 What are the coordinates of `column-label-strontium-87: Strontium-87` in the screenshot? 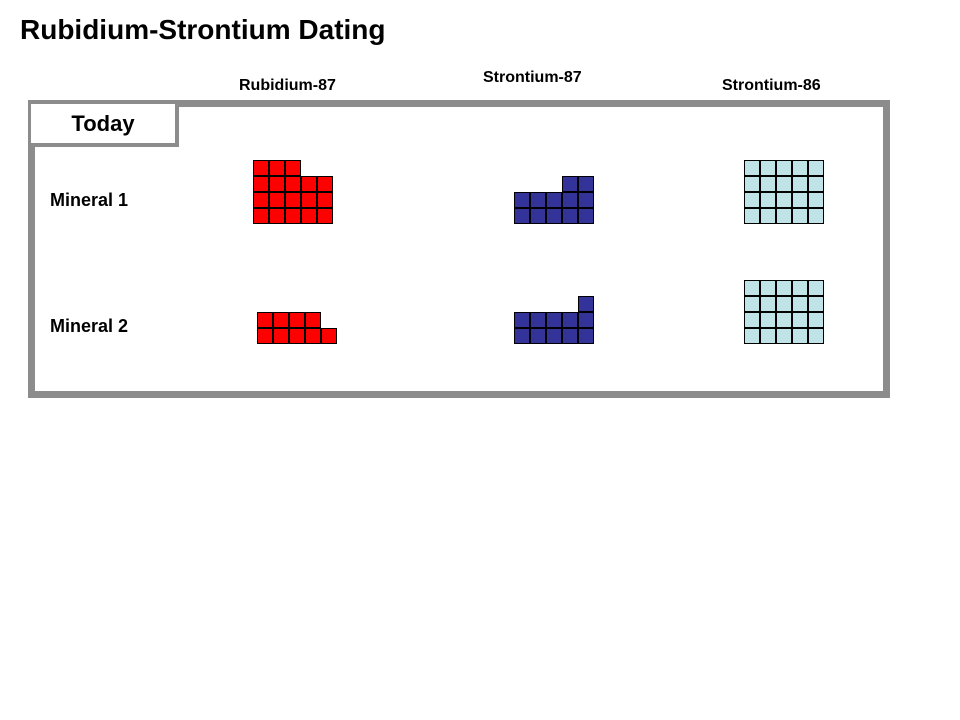 It's located at (532, 77).